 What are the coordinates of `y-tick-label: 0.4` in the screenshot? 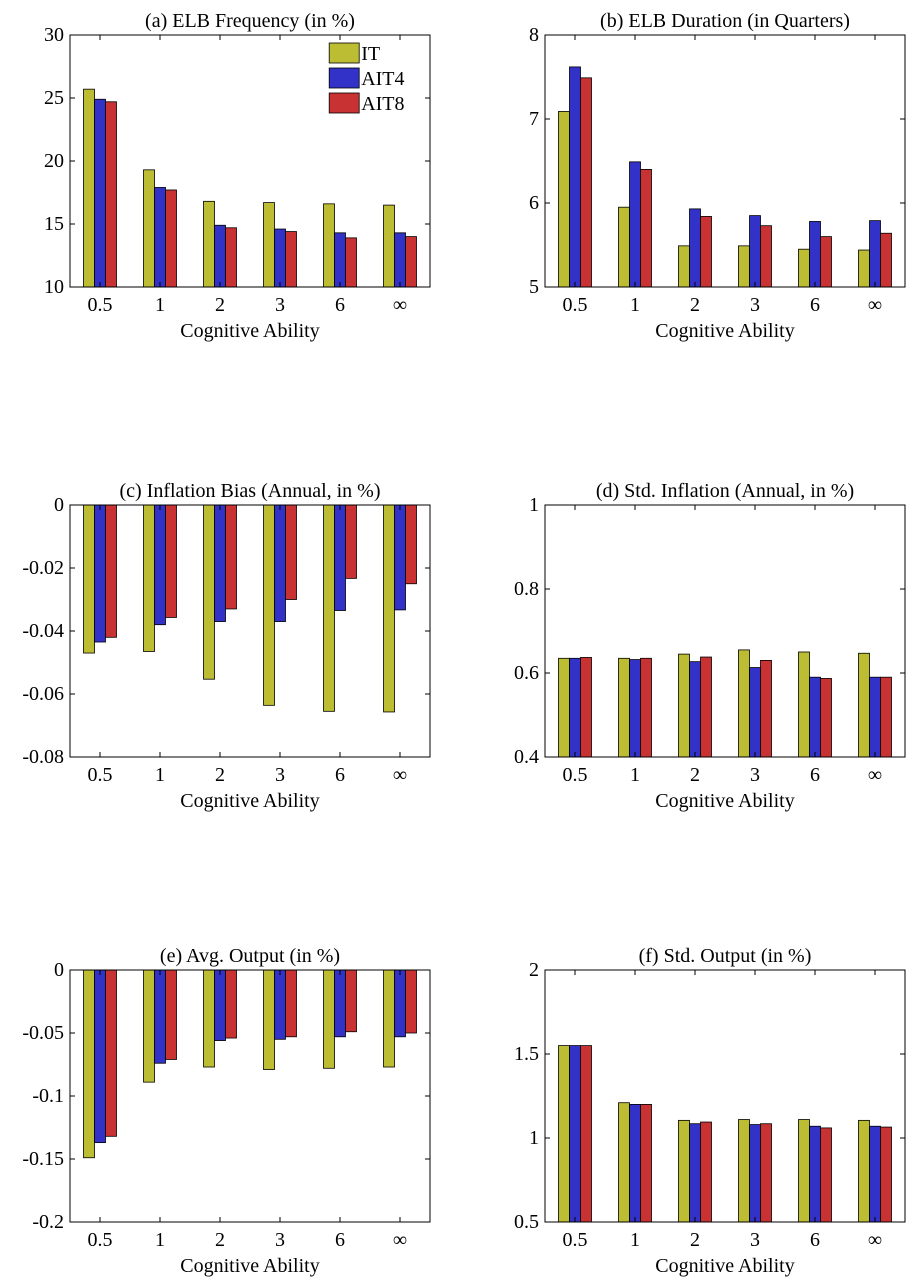 It's located at (526, 757).